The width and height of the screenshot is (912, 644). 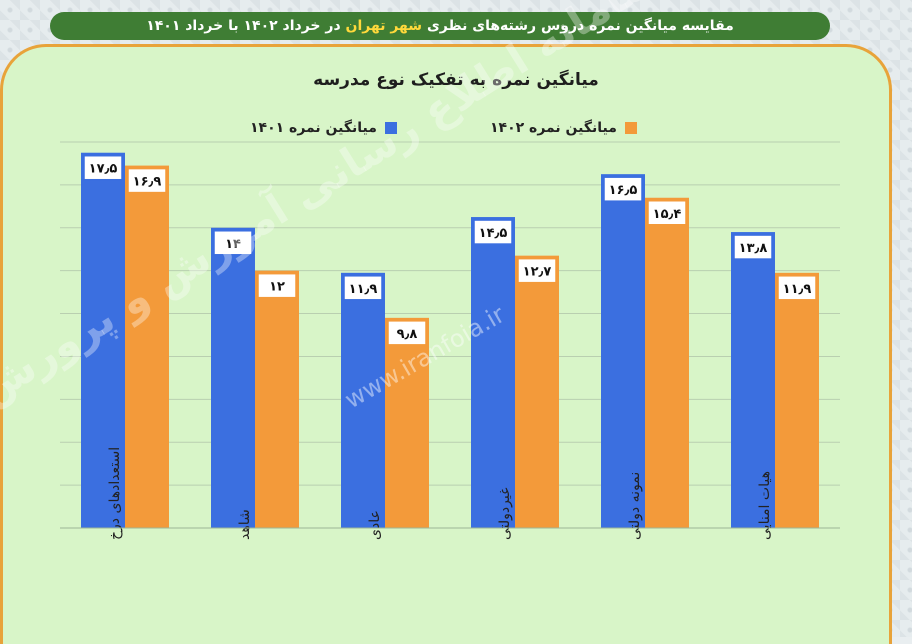 I want to click on legend-item-1401: میانگین نمره ۱۴۰۱, so click(x=323, y=128).